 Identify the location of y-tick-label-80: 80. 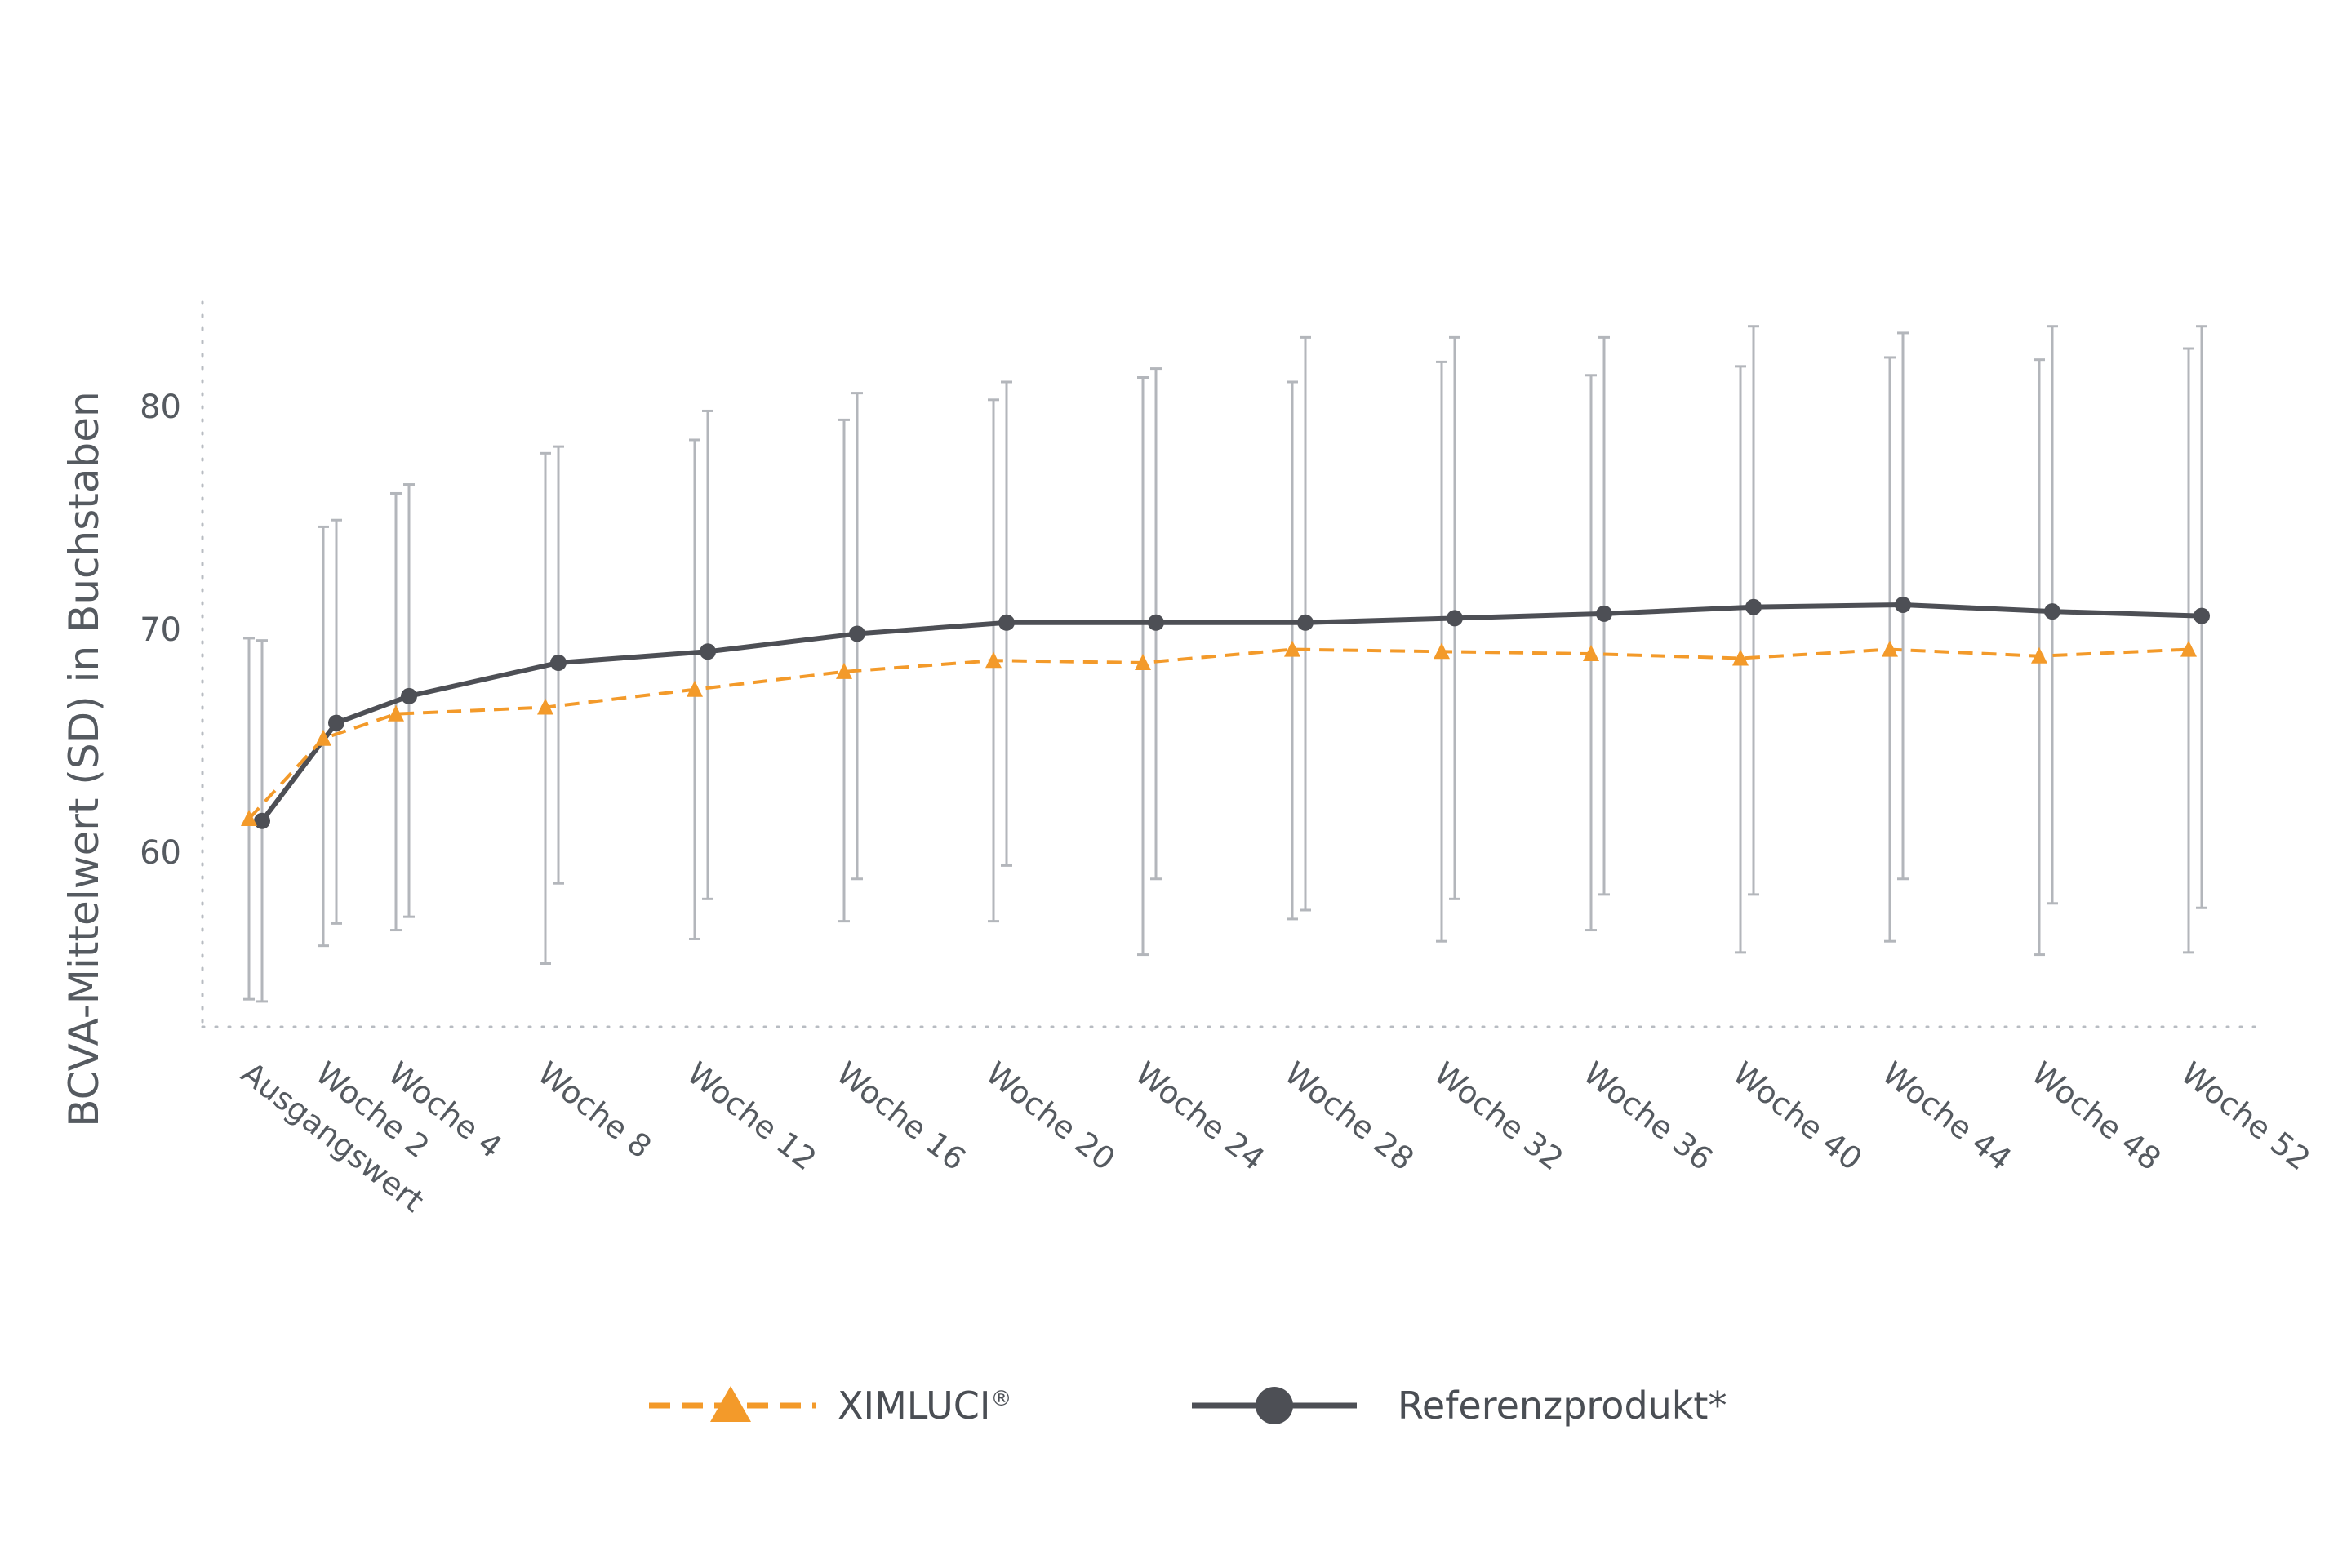
(161, 408).